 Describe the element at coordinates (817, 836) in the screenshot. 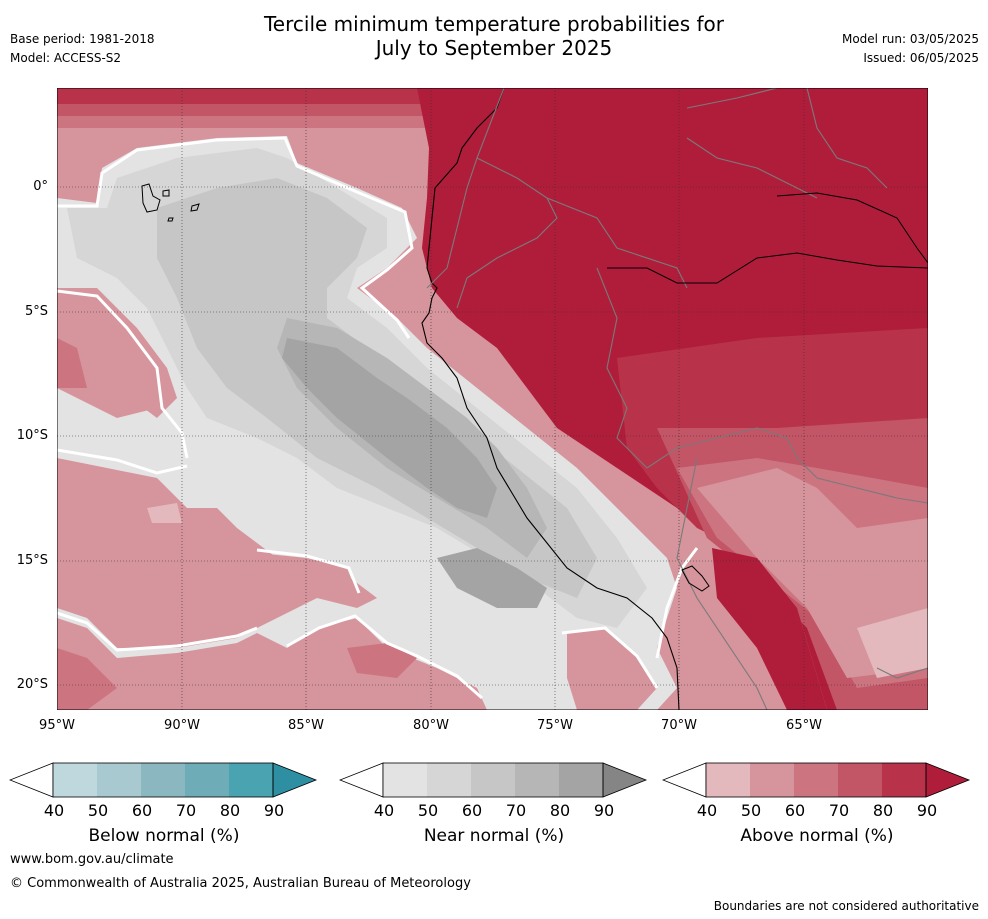

I see `legend-above-title: Above normal (%)` at that location.